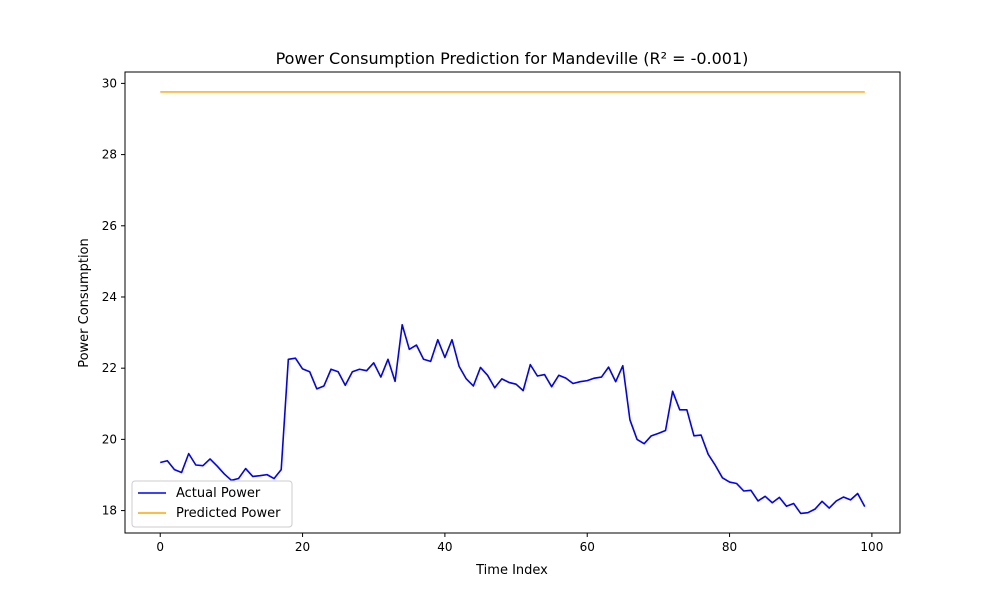 The height and width of the screenshot is (600, 1000). I want to click on x-tick-label: 20, so click(302, 547).